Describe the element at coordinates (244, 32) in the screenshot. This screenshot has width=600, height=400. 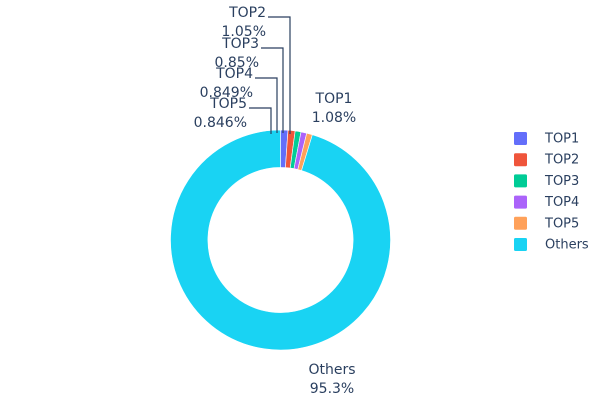
I see `callout-top2-value: 1.05%` at that location.